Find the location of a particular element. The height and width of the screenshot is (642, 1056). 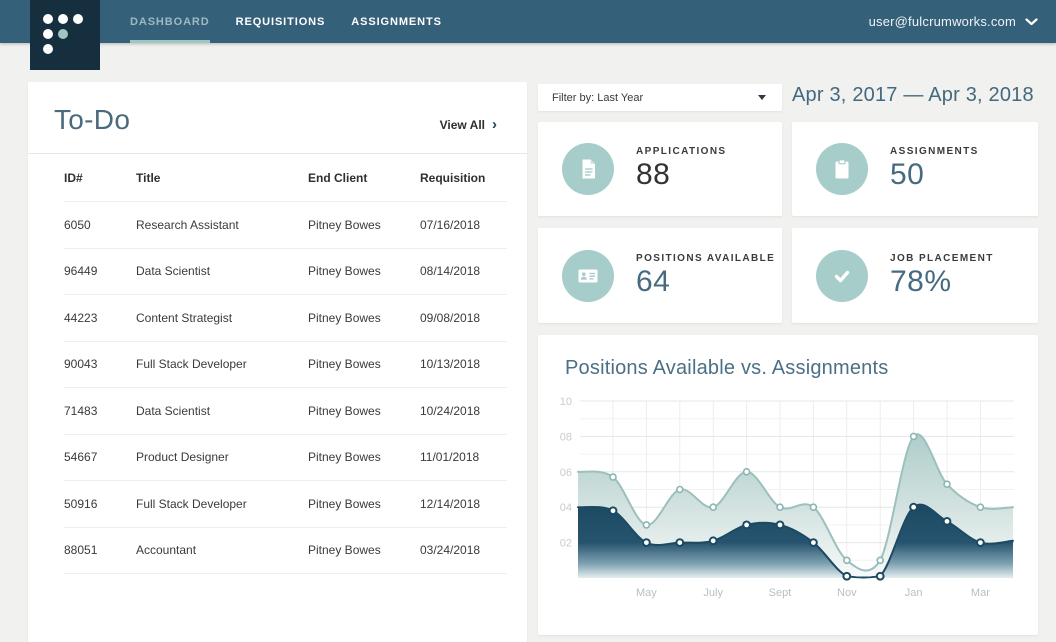

svg-text: Sept is located at coordinates (780, 593).